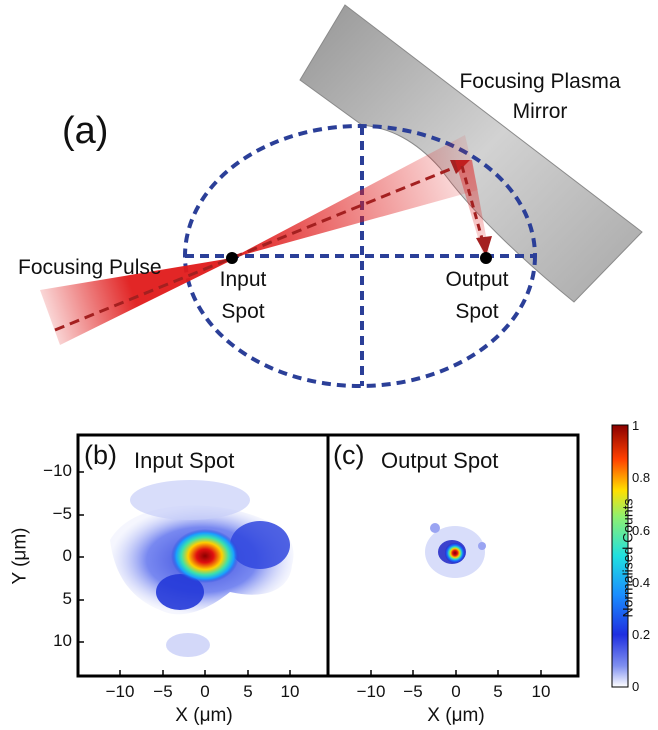 This screenshot has width=658, height=730. I want to click on panel-c-label: (c), so click(349, 455).